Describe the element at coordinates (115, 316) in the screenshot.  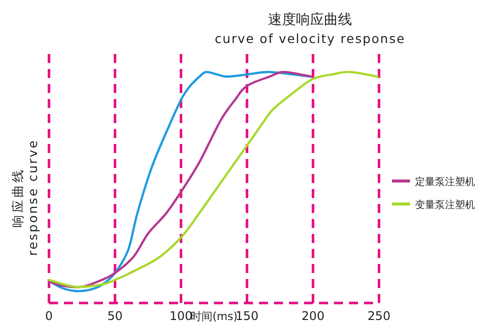
I see `x-tick-label: 50` at that location.